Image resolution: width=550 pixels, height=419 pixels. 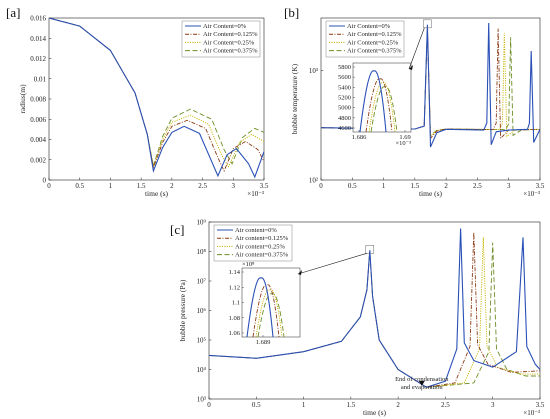 What do you see at coordinates (234, 318) in the screenshot?
I see `inset-y-tick-label: 1.08` at bounding box center [234, 318].